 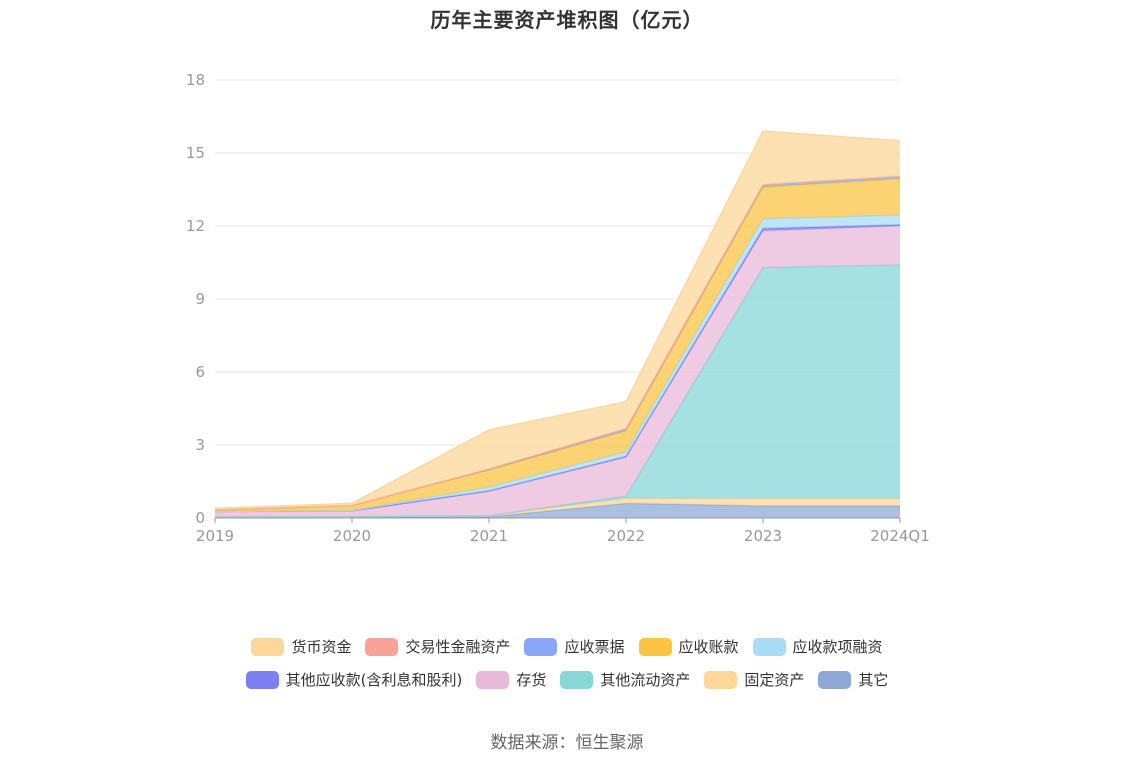 What do you see at coordinates (567, 743) in the screenshot?
I see `data-source: 数据来源：恒生聚源` at bounding box center [567, 743].